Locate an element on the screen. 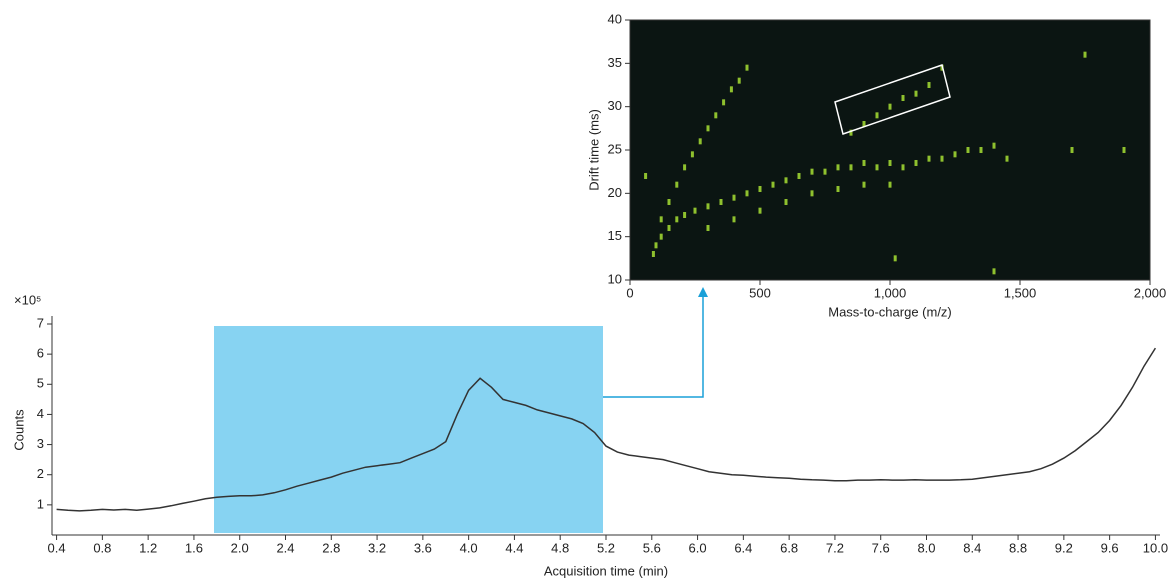  x-tick-label: 6.4 is located at coordinates (743, 547).